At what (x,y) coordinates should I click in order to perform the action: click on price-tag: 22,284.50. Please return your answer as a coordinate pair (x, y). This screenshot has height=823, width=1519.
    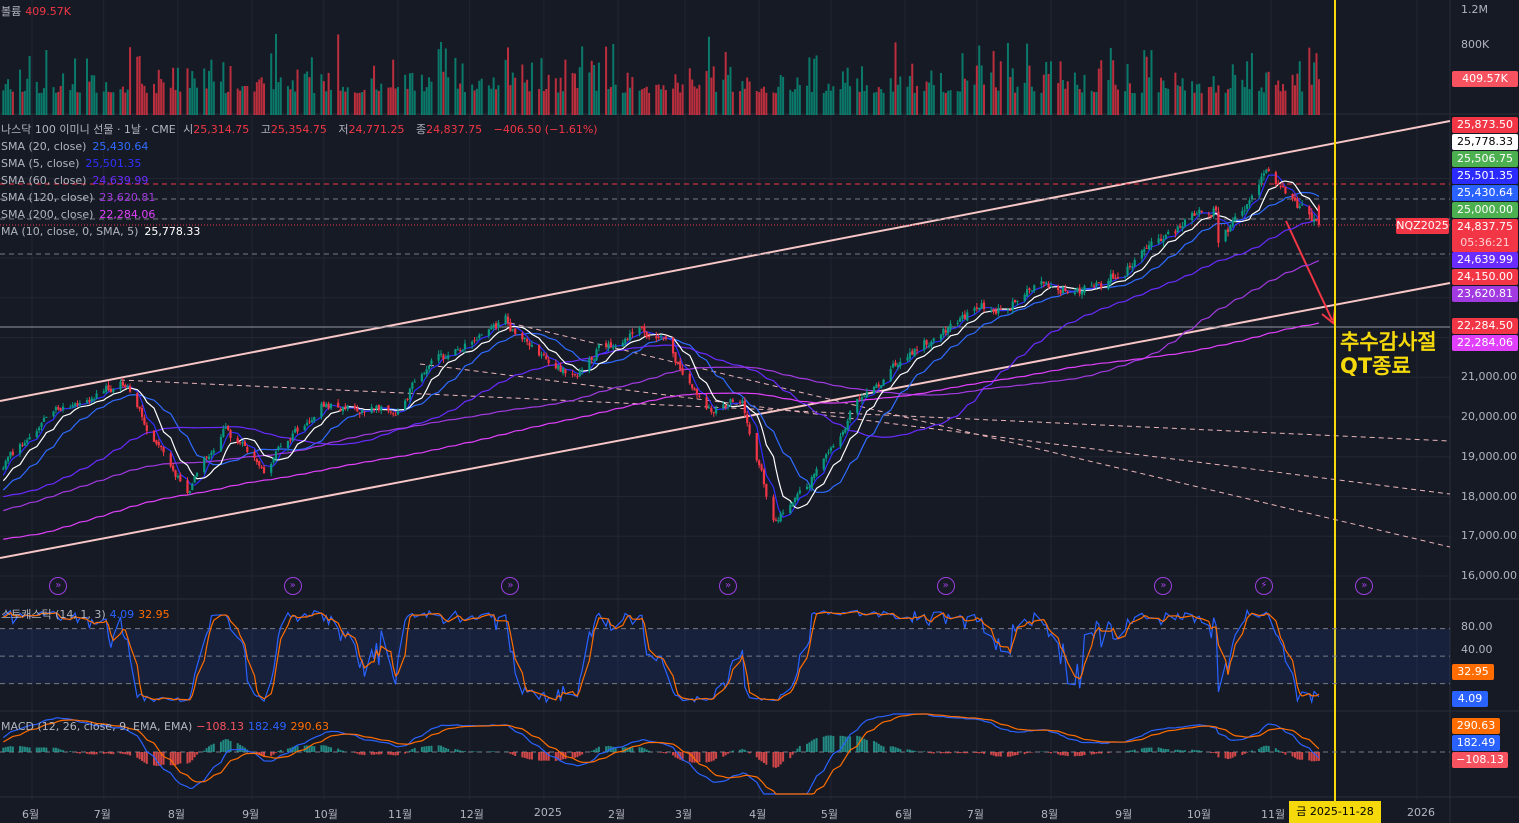
    Looking at the image, I should click on (1485, 326).